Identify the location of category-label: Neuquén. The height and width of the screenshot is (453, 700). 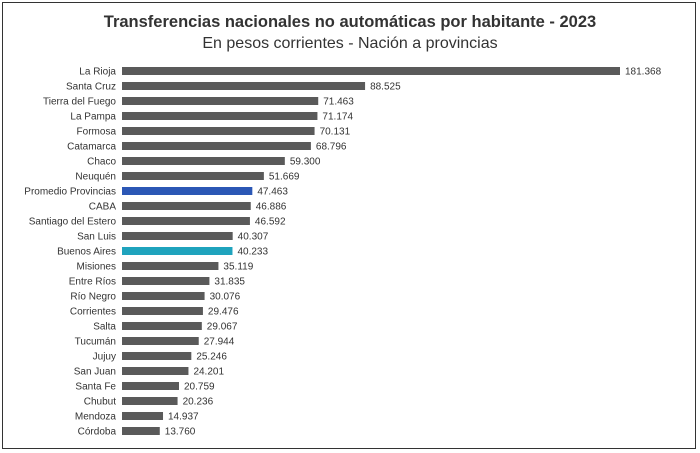
(95, 177).